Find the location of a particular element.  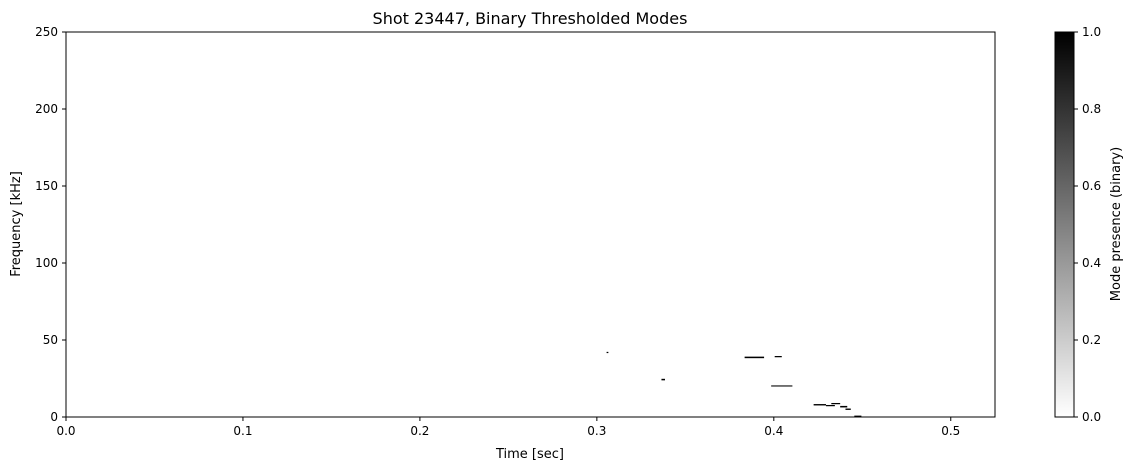

colorbar-label: Mode presence (binary) is located at coordinates (1116, 224).